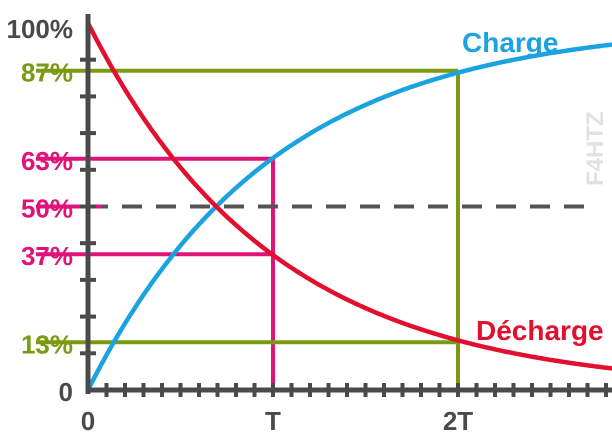  Describe the element at coordinates (595, 148) in the screenshot. I see `watermark-text: F4HTZ` at that location.